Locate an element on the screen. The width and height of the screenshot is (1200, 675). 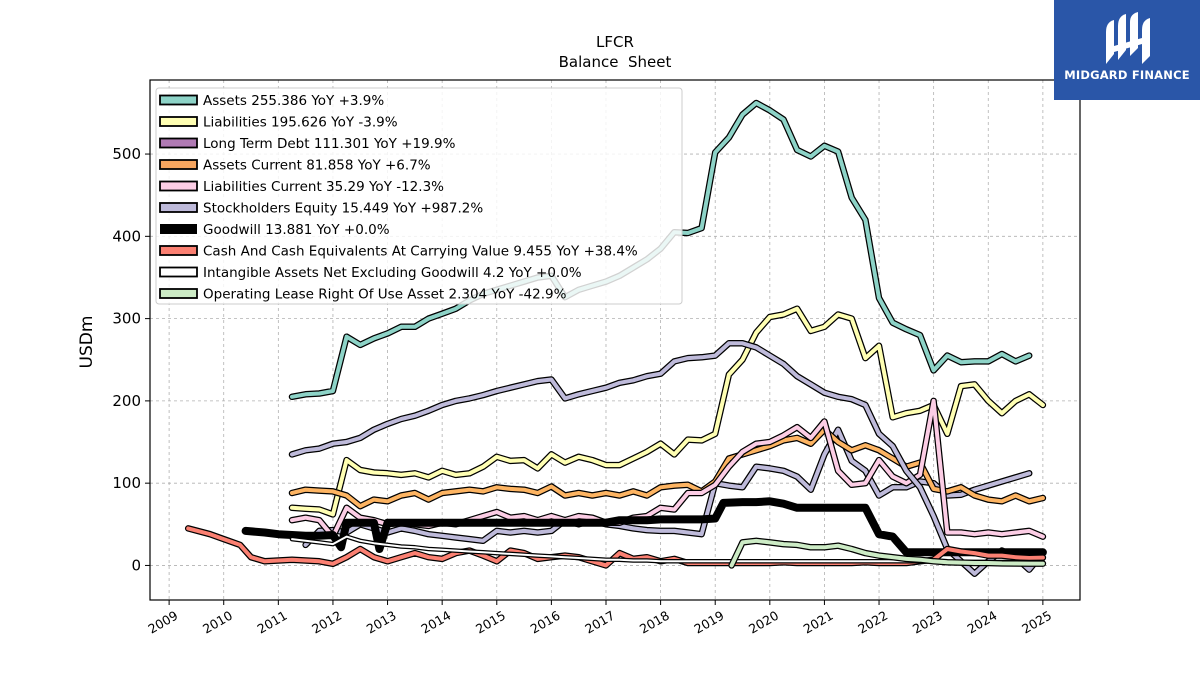
x-tick-label: 2010 is located at coordinates (217, 622).